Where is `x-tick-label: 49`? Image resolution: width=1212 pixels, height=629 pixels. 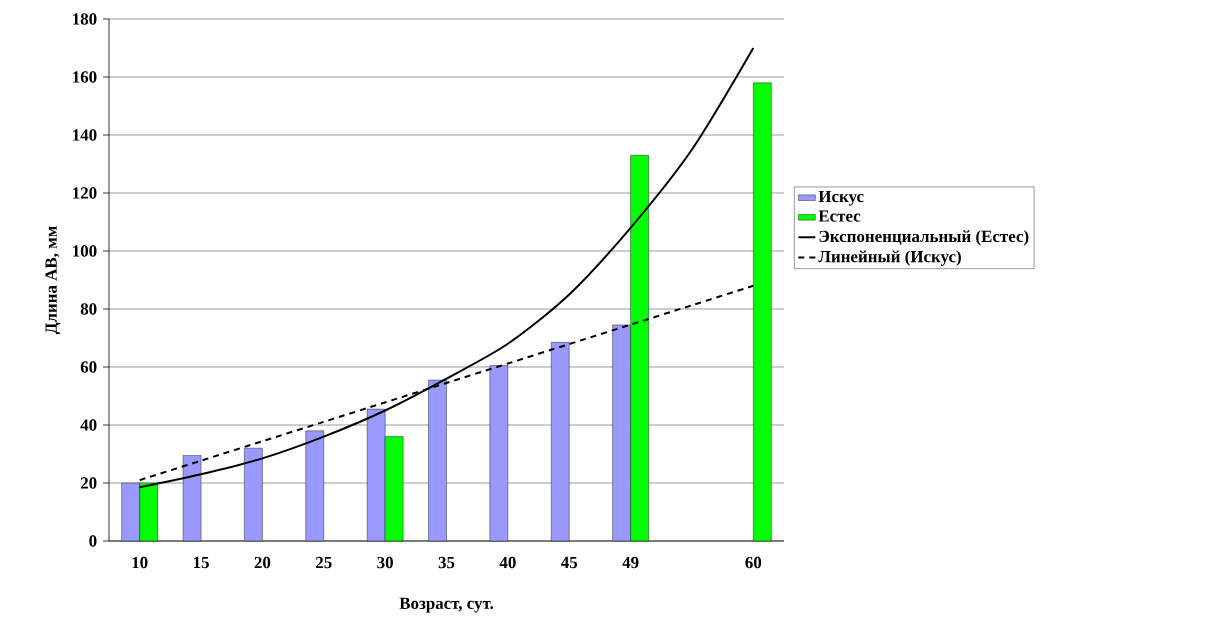 x-tick-label: 49 is located at coordinates (630, 562).